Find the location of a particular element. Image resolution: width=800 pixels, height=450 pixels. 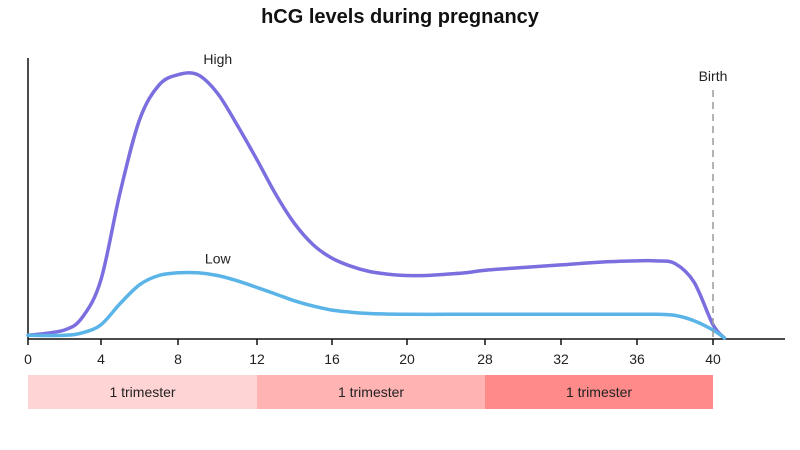

trimester-bands: 1 trimester 1 trimester 1 trimester is located at coordinates (370, 392).